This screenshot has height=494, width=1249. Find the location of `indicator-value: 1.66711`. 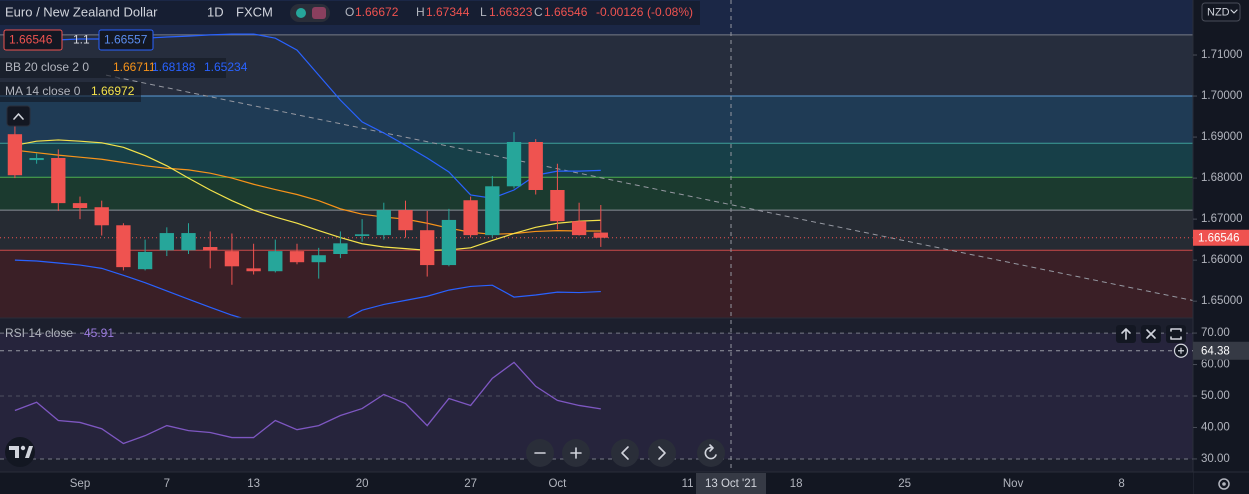

indicator-value: 1.66711 is located at coordinates (134, 67).